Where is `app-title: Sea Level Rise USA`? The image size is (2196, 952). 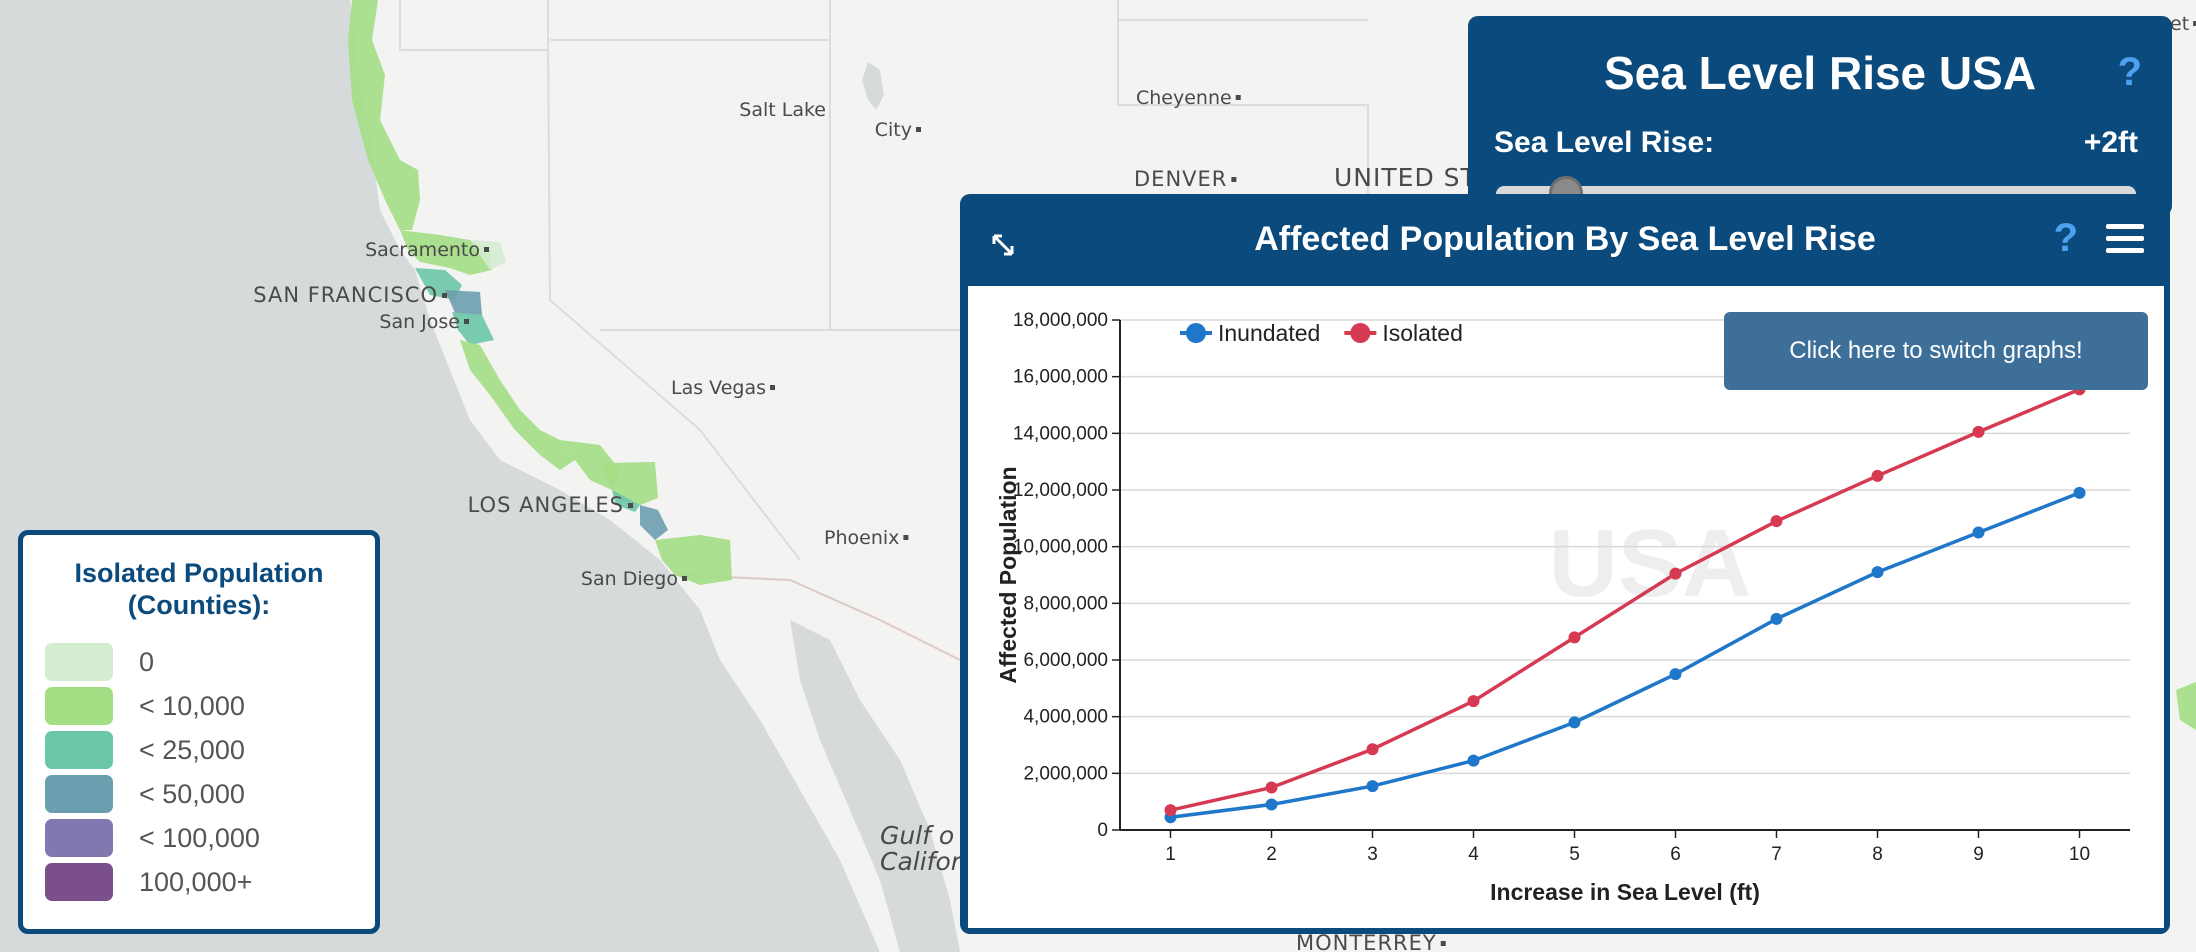
app-title: Sea Level Rise USA is located at coordinates (1820, 73).